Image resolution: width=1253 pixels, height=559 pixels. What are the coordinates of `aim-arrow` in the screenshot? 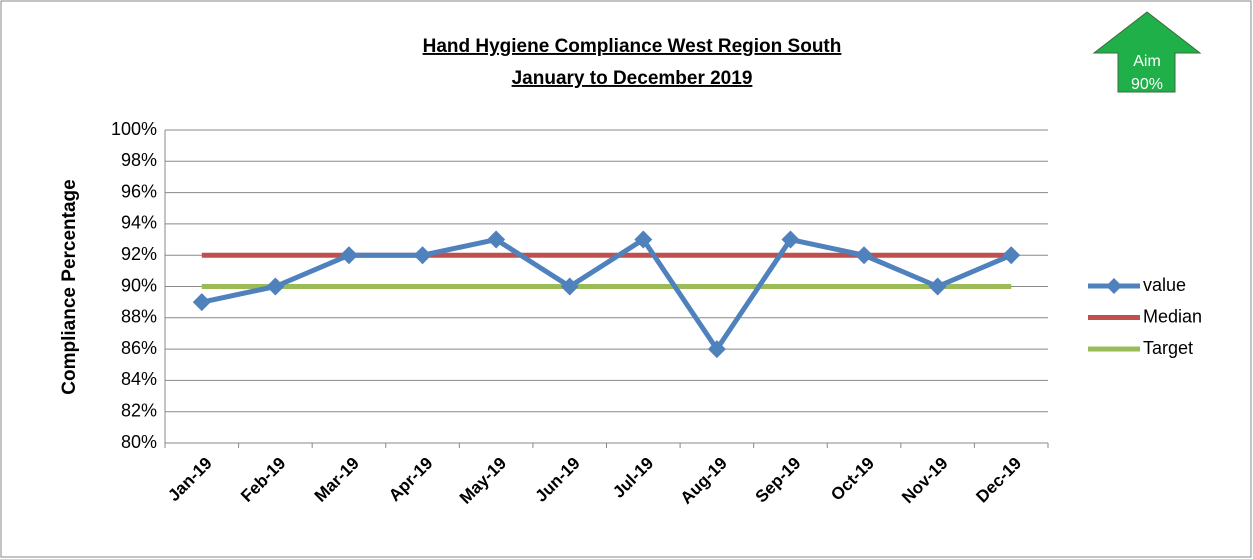 It's located at (1147, 52).